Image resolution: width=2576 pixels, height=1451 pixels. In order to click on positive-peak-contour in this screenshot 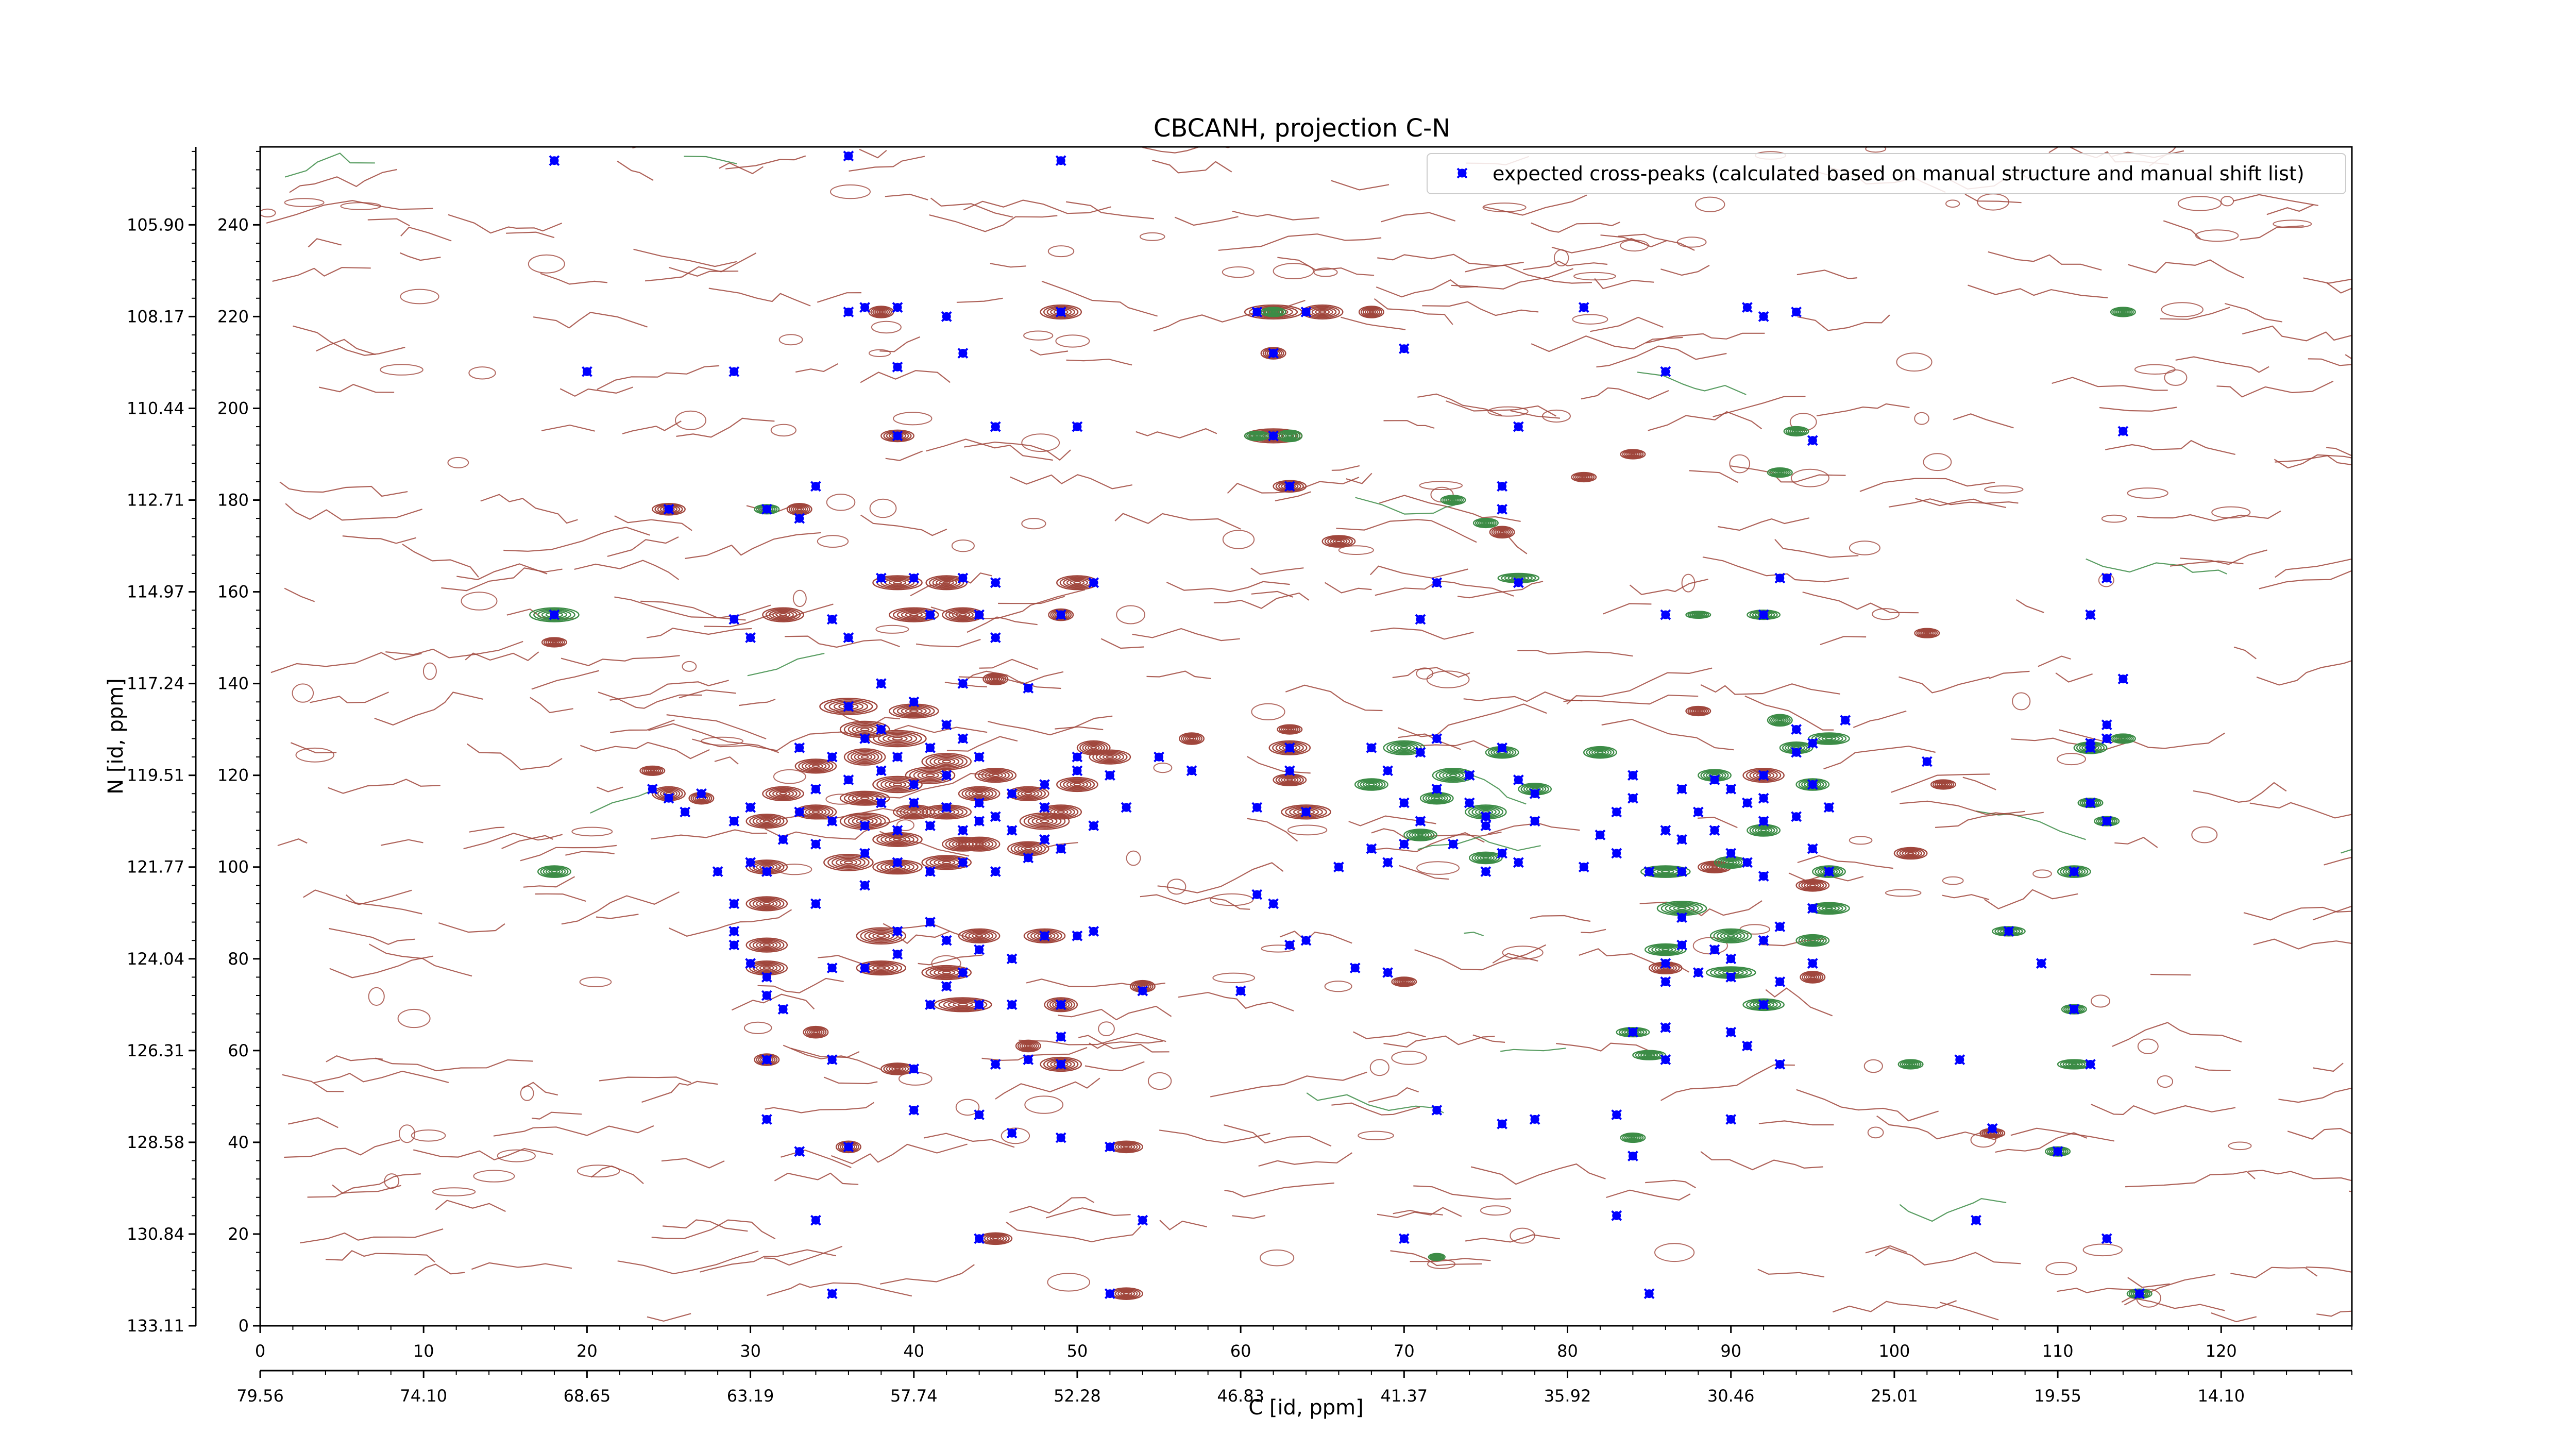, I will do `click(766, 904)`.